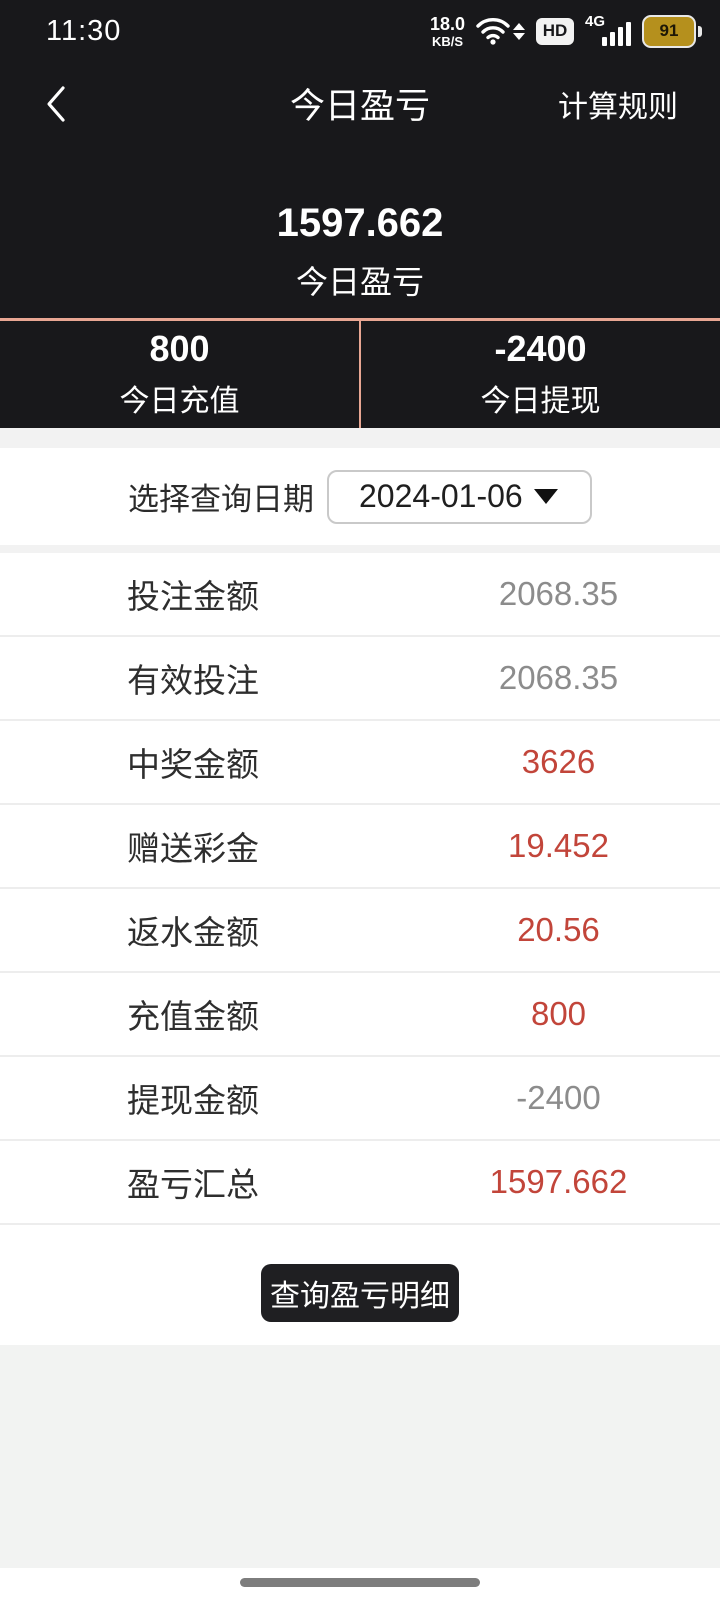  I want to click on action-section: 查询盈亏明细, so click(360, 1285).